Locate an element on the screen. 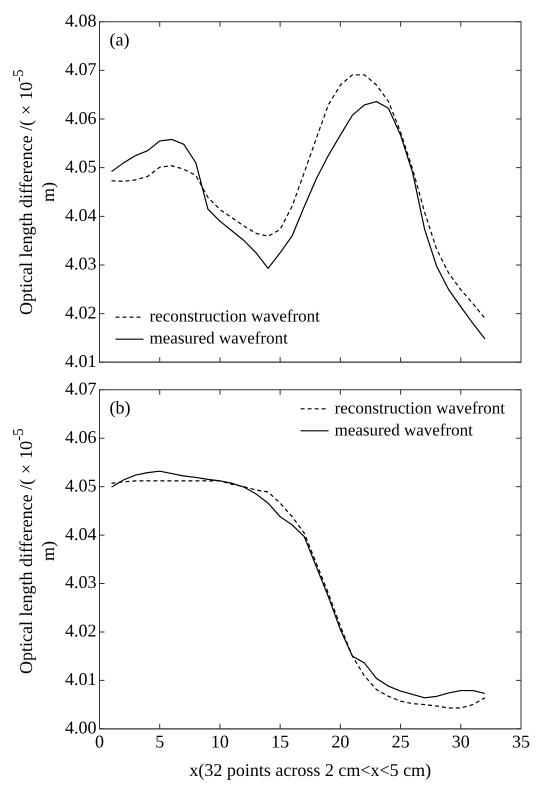 This screenshot has width=541, height=796. annotation: (a) is located at coordinates (120, 40).